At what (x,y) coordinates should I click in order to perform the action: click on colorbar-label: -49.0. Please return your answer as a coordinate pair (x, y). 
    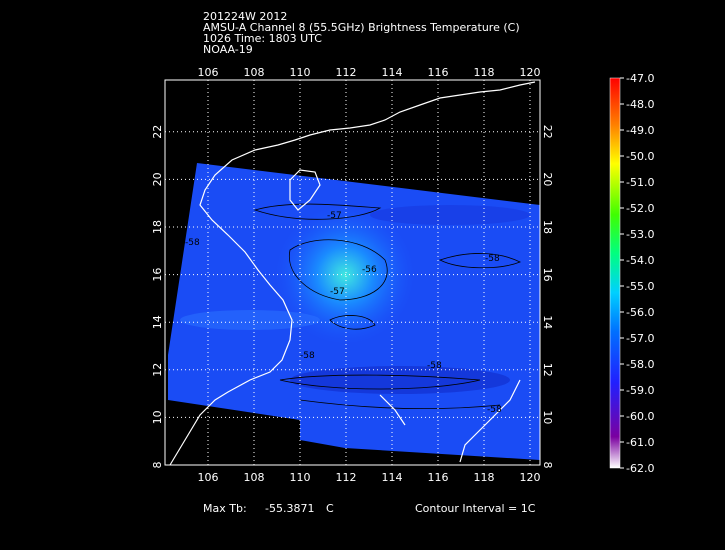
    Looking at the image, I should click on (640, 130).